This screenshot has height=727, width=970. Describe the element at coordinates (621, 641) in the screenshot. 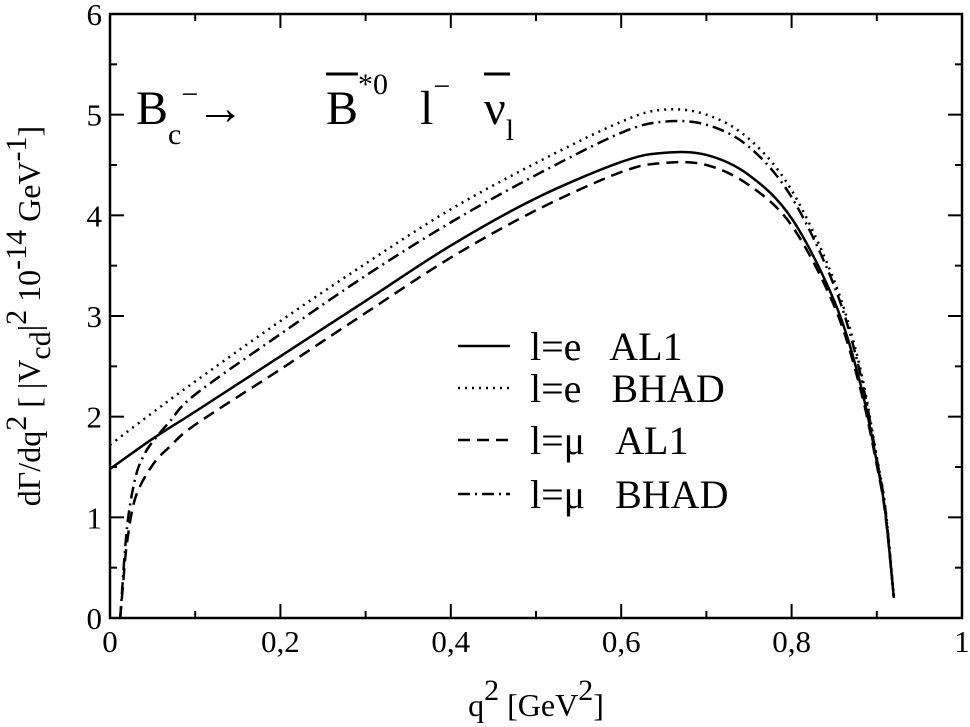

I see `x-tick-label: 0,6` at that location.